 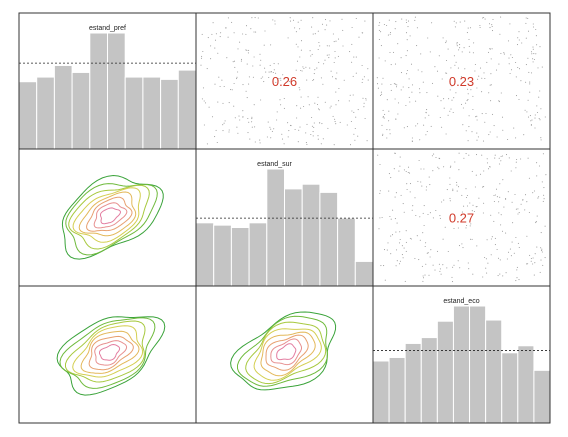 What do you see at coordinates (284, 81) in the screenshot?
I see `correlation-value: 0.26` at bounding box center [284, 81].